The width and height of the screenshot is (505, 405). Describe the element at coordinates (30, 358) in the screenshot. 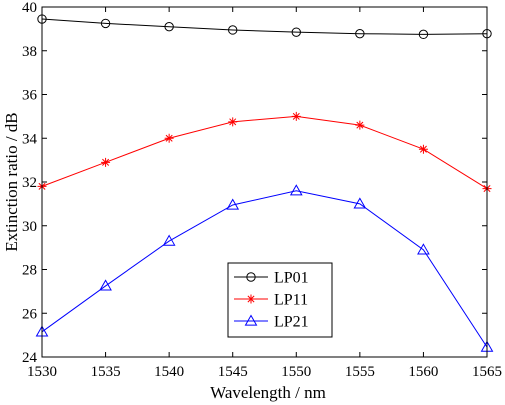

I see `y-tick-label-0: 24` at that location.